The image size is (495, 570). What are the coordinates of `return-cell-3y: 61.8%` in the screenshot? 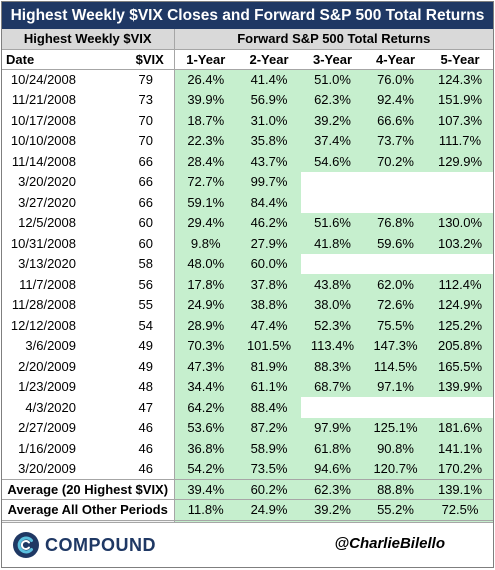 It's located at (332, 448).